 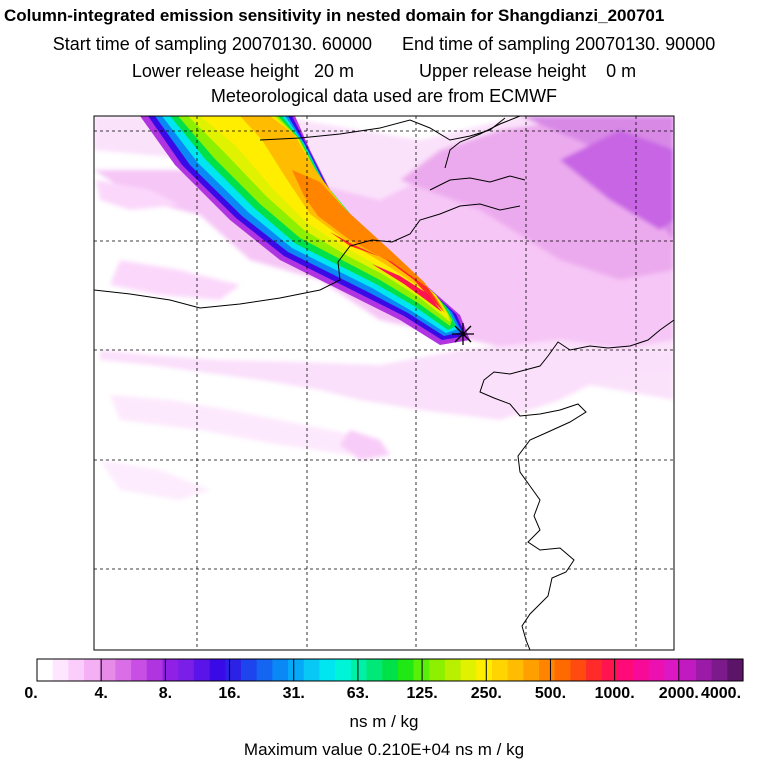 What do you see at coordinates (101, 693) in the screenshot?
I see `colorbar-label: 4.` at bounding box center [101, 693].